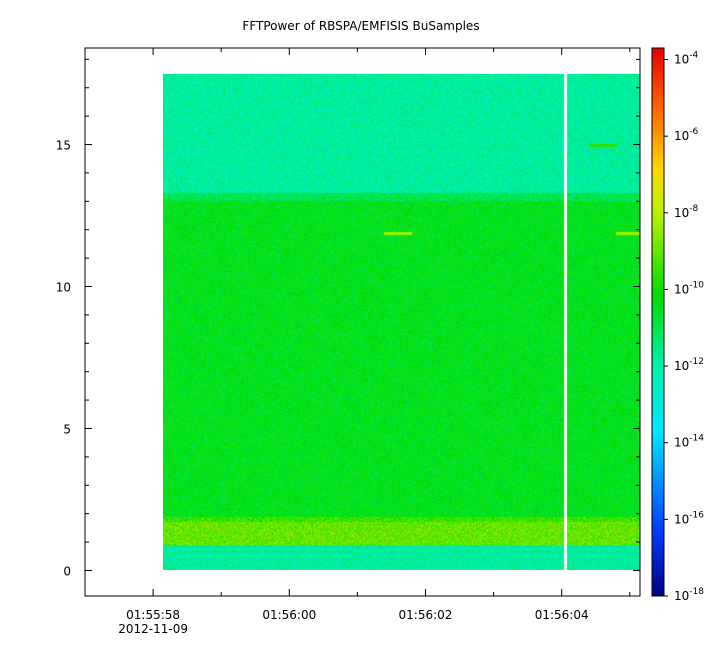 This screenshot has height=656, width=724. I want to click on x-tick-label: 01:55:58, so click(153, 615).